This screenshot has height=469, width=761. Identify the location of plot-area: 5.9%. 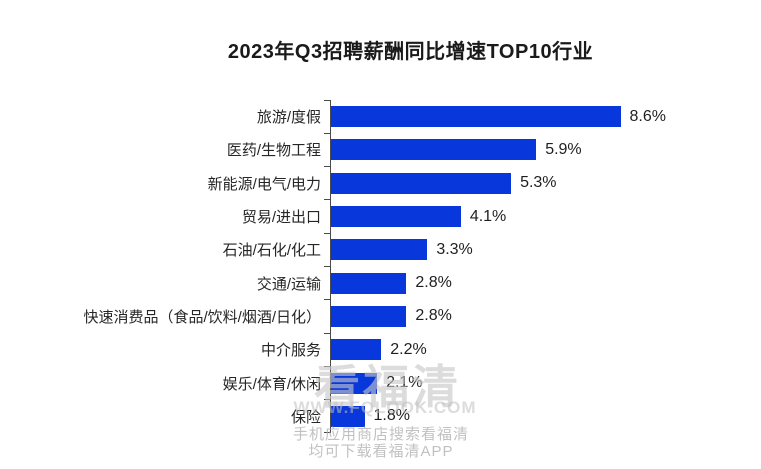
(495, 149).